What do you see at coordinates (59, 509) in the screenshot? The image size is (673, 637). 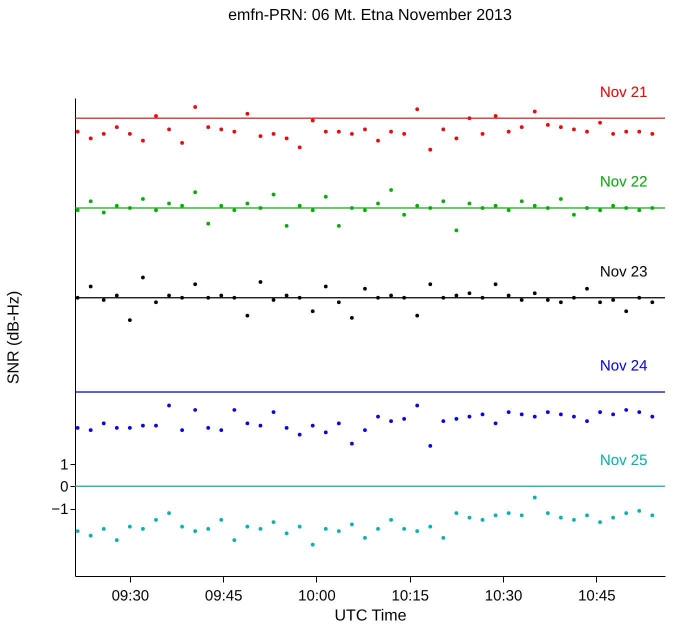 I see `y-tick-label: −1` at bounding box center [59, 509].